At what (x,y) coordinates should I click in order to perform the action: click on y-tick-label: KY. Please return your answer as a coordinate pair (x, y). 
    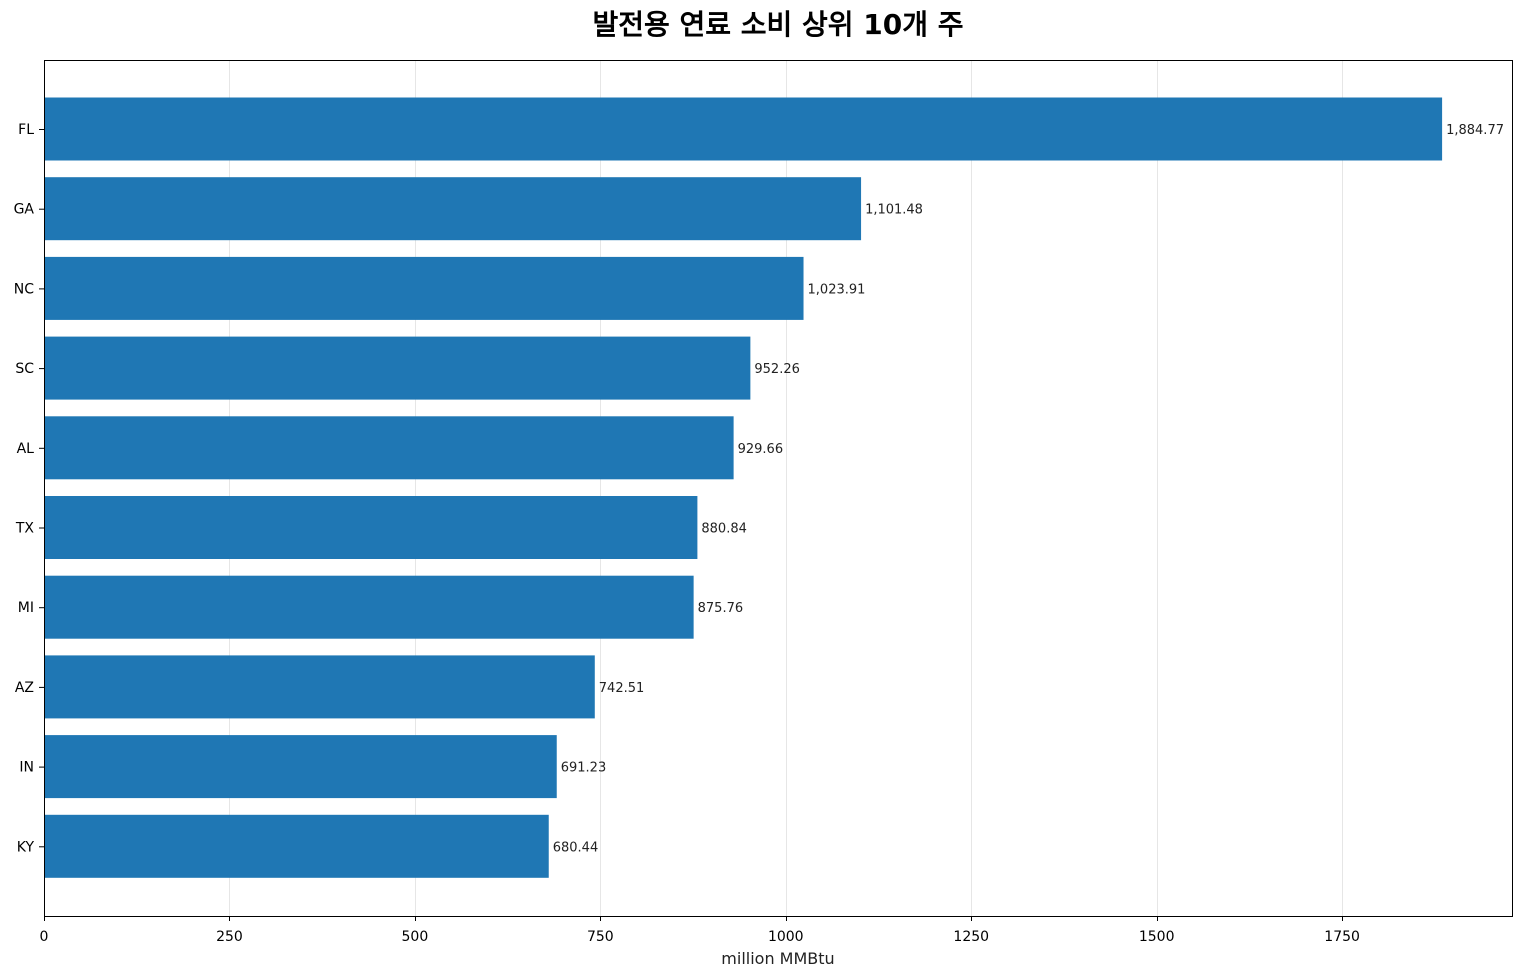
    Looking at the image, I should click on (26, 847).